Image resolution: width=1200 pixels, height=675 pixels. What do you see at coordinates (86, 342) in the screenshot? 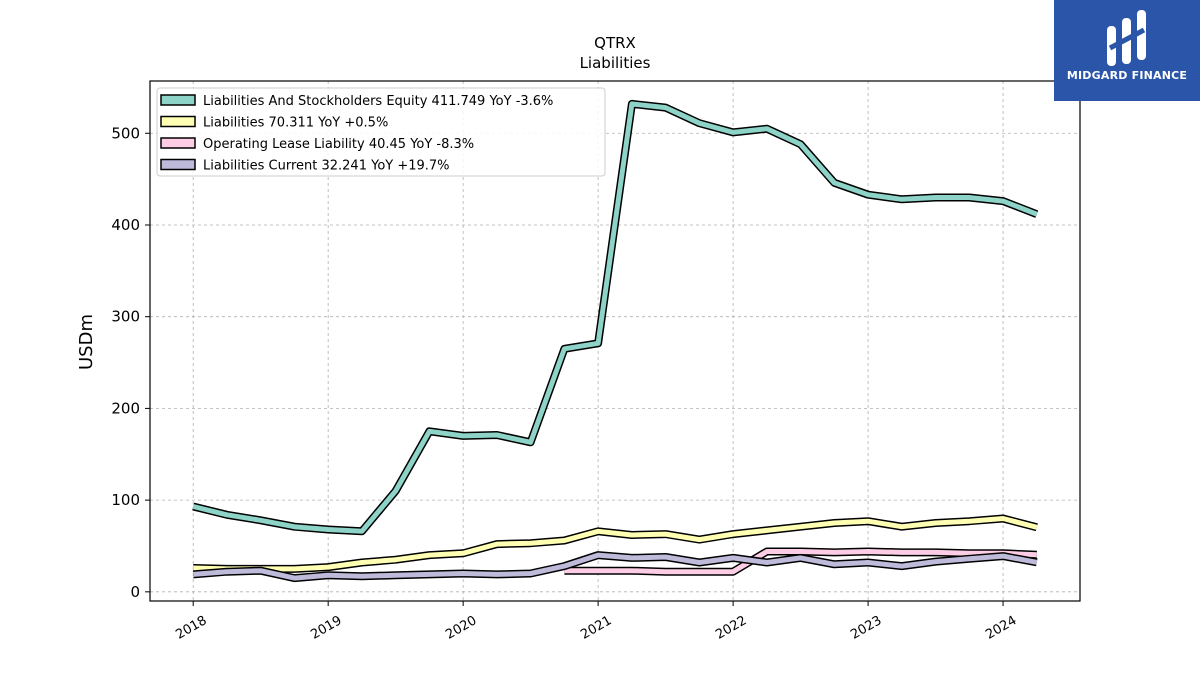
I see `y-axis-label: USDm` at bounding box center [86, 342].